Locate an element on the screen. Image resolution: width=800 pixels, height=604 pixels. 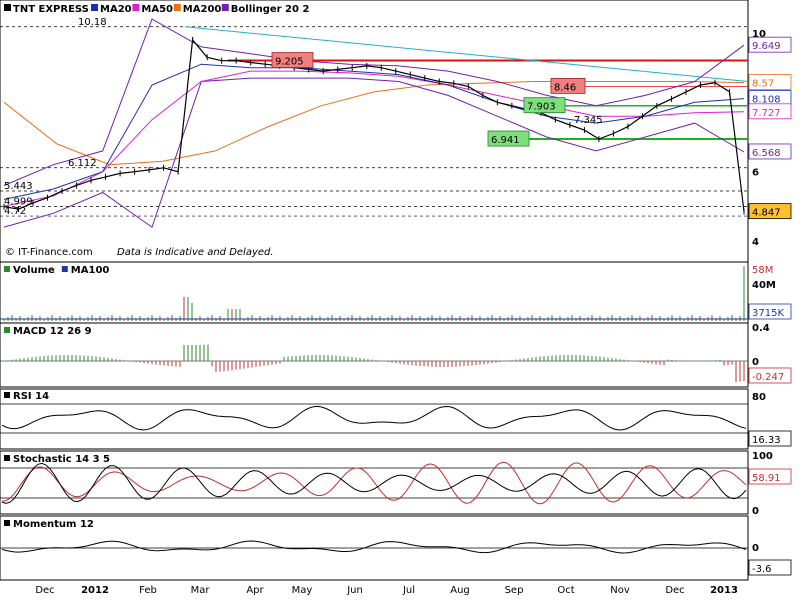
x-tick-label: Feb is located at coordinates (148, 590).